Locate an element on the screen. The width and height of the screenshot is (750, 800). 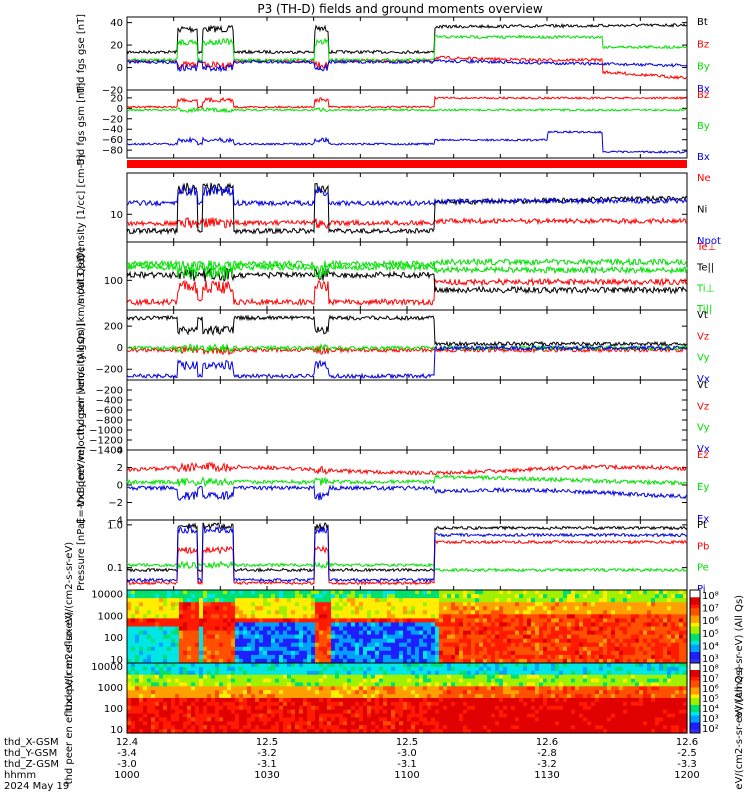
panel-series is located at coordinates (407, 209).